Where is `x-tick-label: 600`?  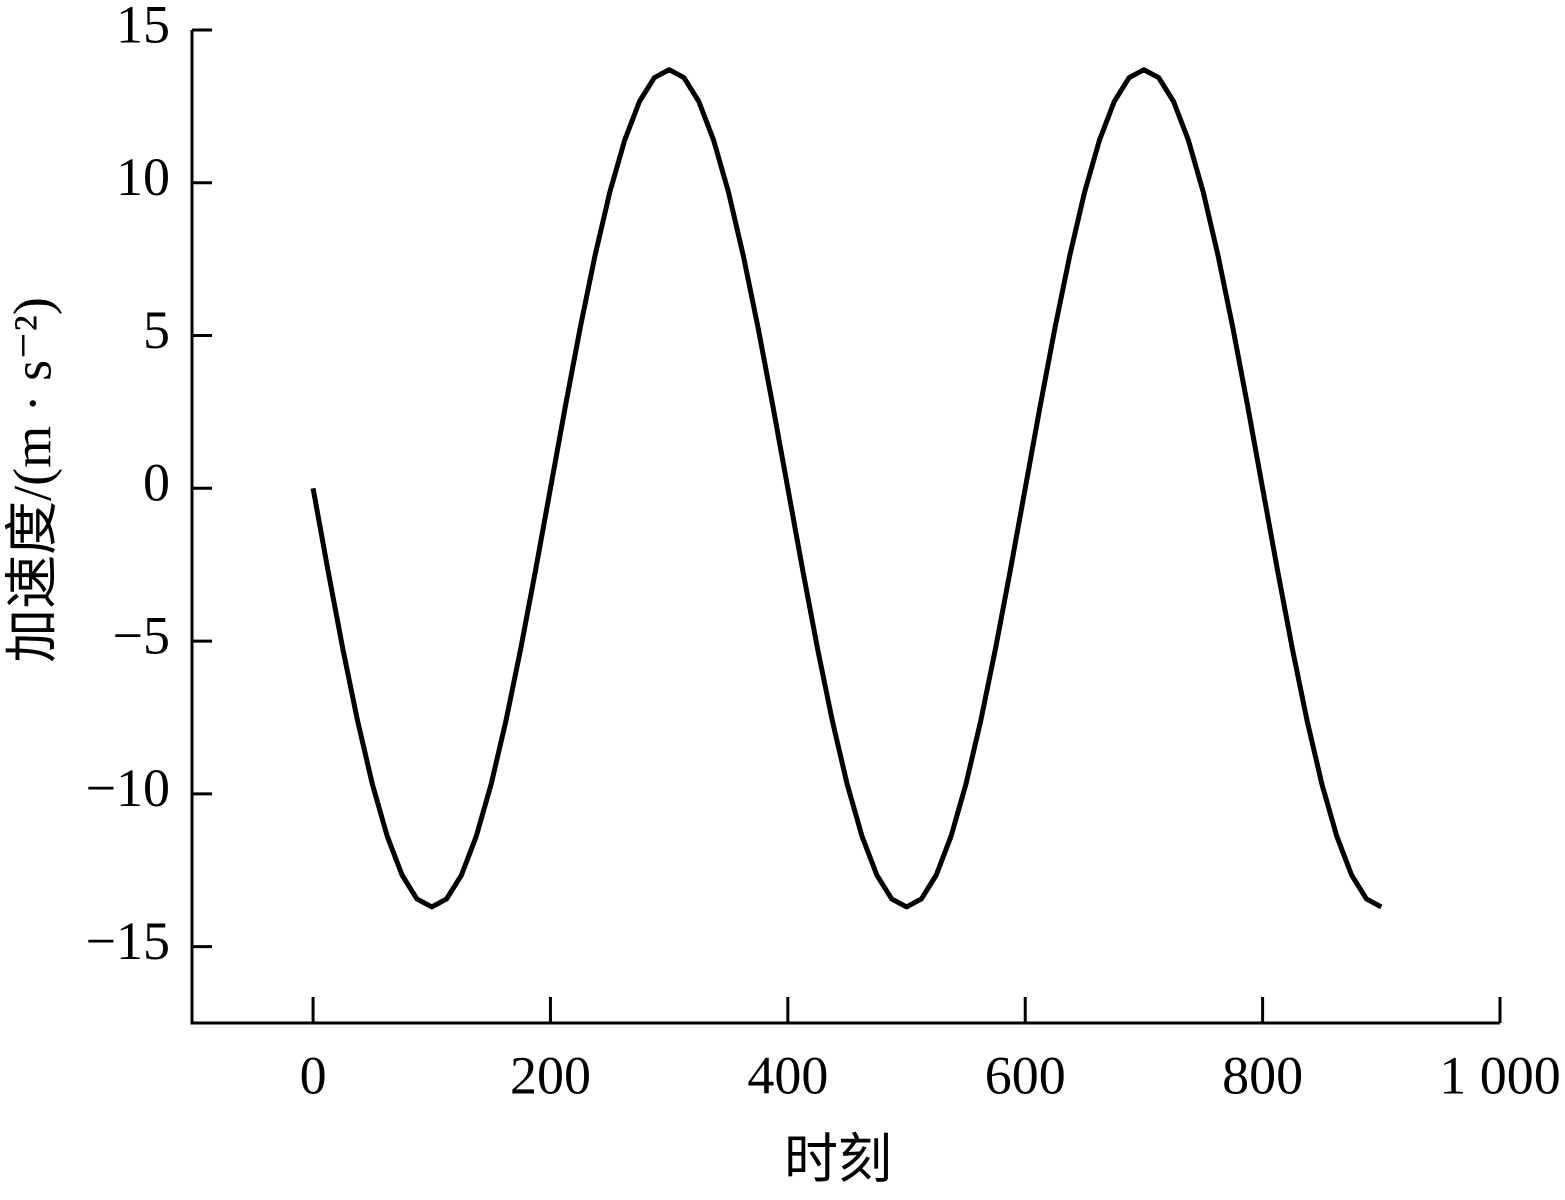
x-tick-label: 600 is located at coordinates (1025, 1075).